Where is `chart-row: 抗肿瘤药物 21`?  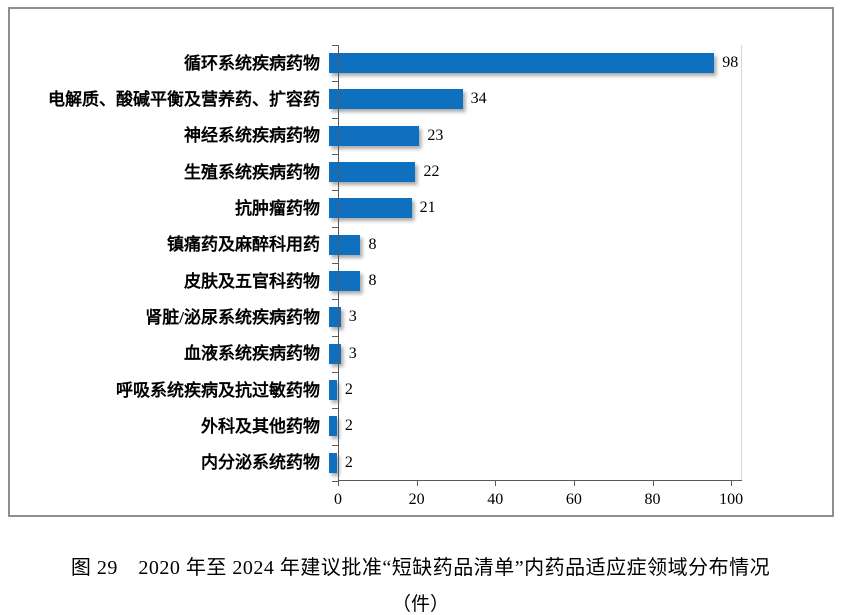 chart-row: 抗肿瘤药物 21 is located at coordinates (415, 208).